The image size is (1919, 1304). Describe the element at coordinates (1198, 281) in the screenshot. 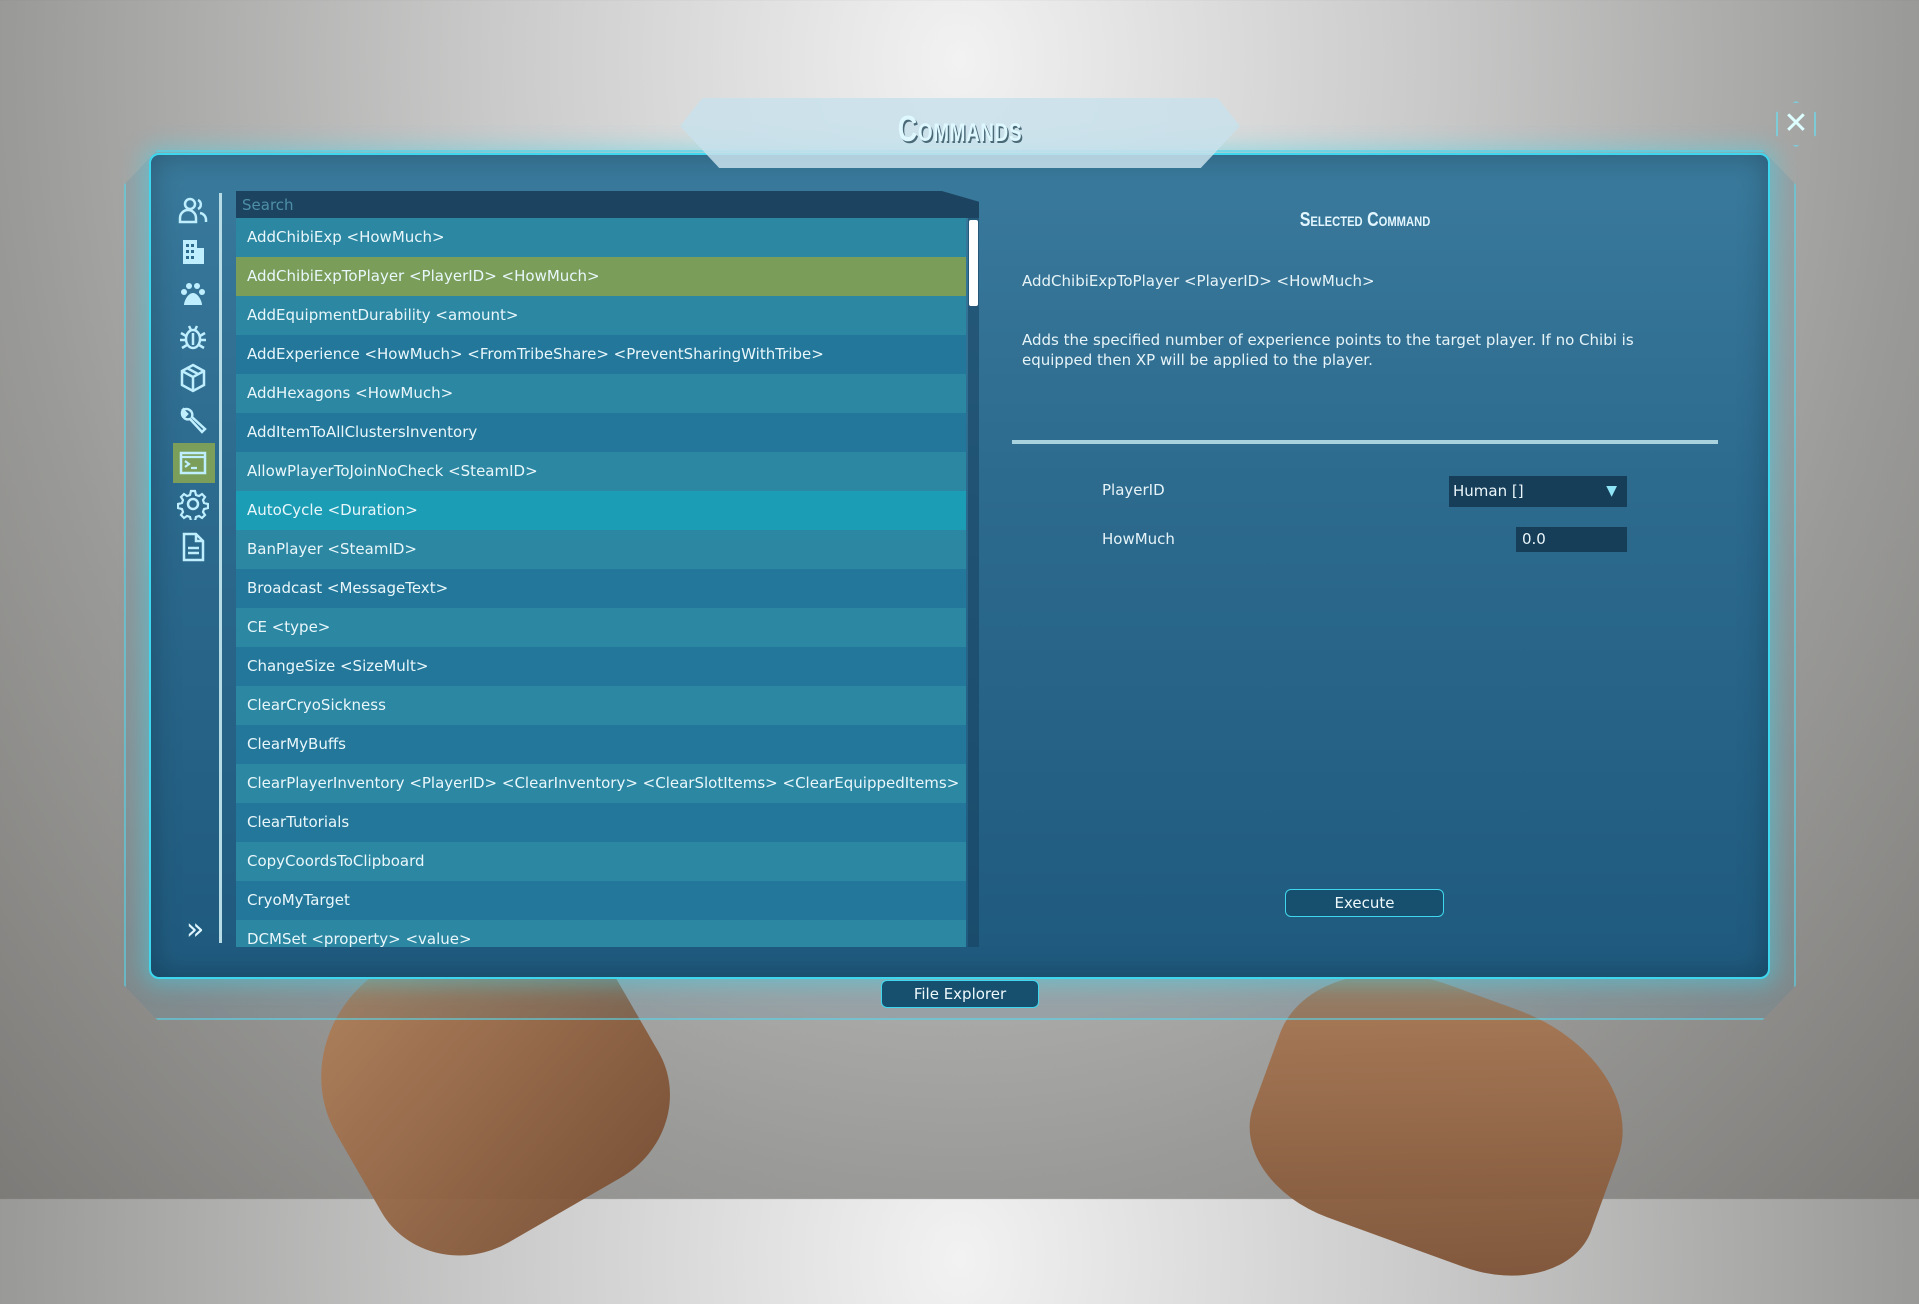

I see `selected-command-text: AddChibiExpToPlayer <PlayerID> <HowMuch>` at that location.